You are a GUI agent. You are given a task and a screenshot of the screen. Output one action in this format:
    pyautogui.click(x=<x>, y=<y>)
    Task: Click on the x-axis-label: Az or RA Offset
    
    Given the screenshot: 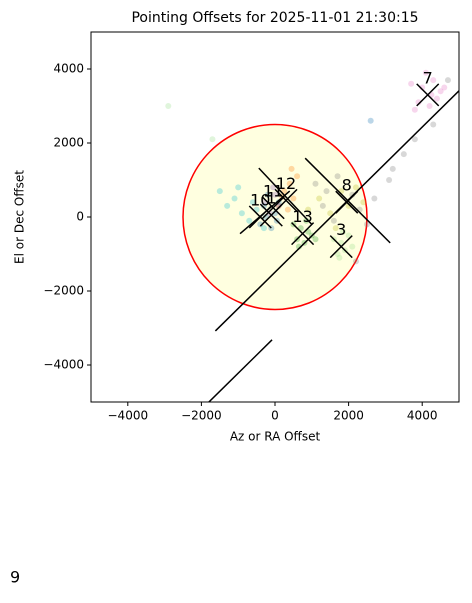 What is the action you would take?
    pyautogui.click(x=275, y=437)
    